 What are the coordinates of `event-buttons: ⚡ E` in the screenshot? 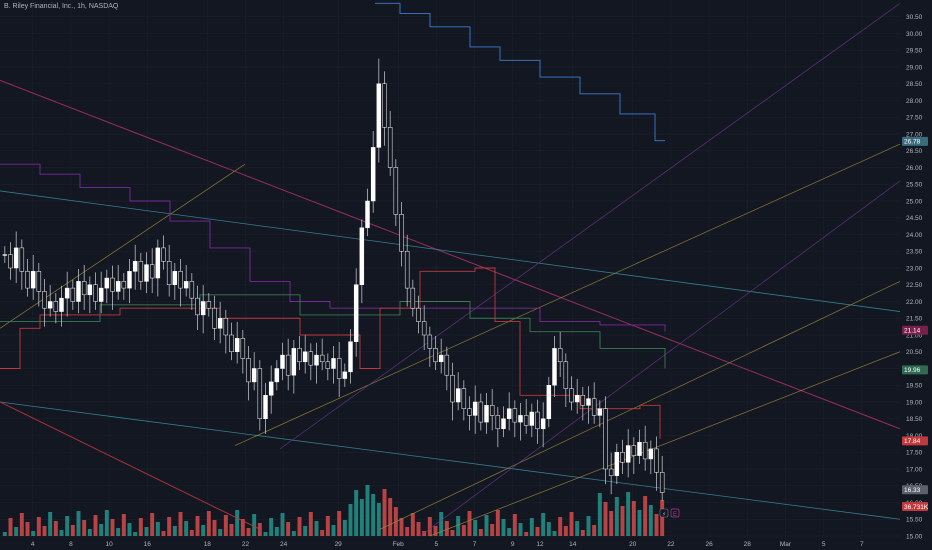 It's located at (669, 513).